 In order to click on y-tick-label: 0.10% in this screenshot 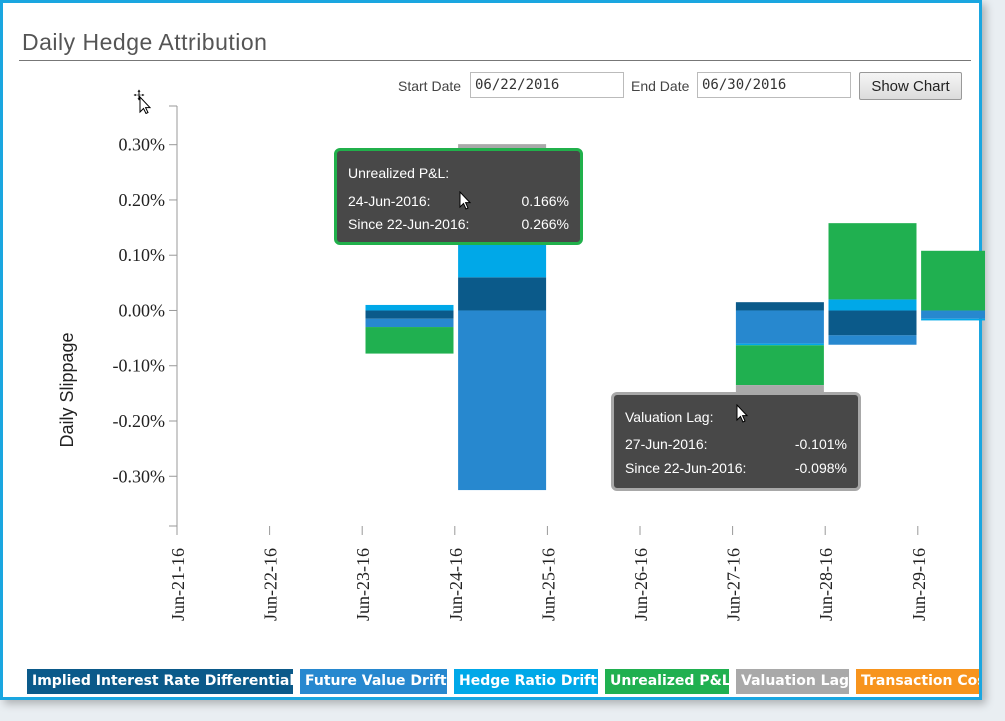, I will do `click(142, 255)`.